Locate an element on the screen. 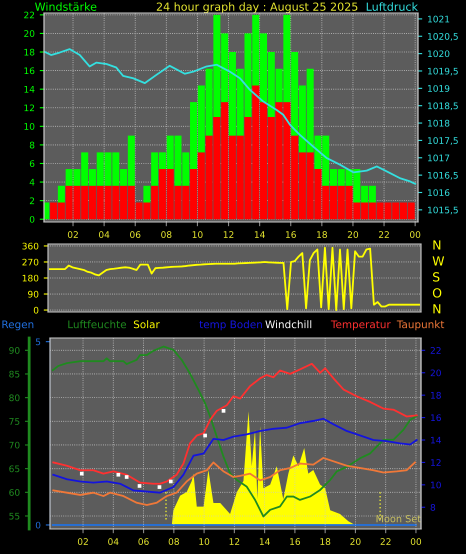  ref-line-label: Moon Set is located at coordinates (398, 518).